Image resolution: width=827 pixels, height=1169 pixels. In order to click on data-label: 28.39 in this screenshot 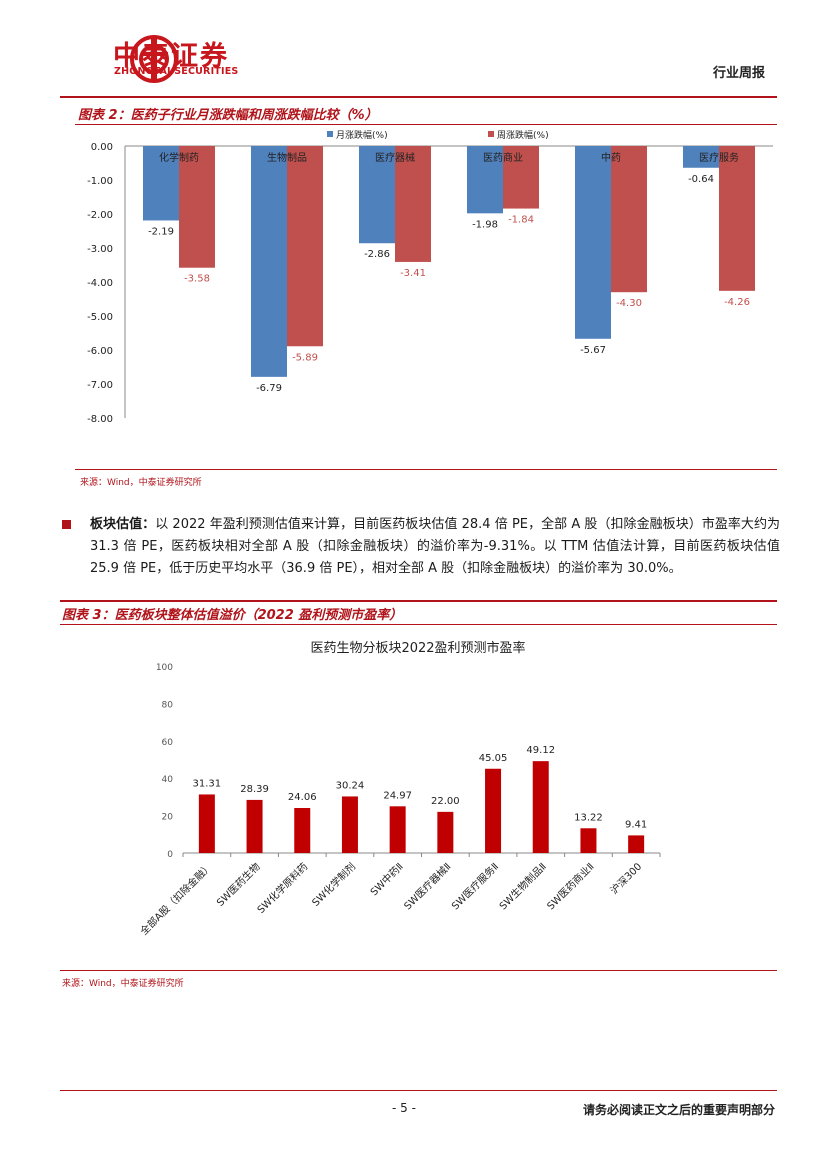, I will do `click(254, 789)`.